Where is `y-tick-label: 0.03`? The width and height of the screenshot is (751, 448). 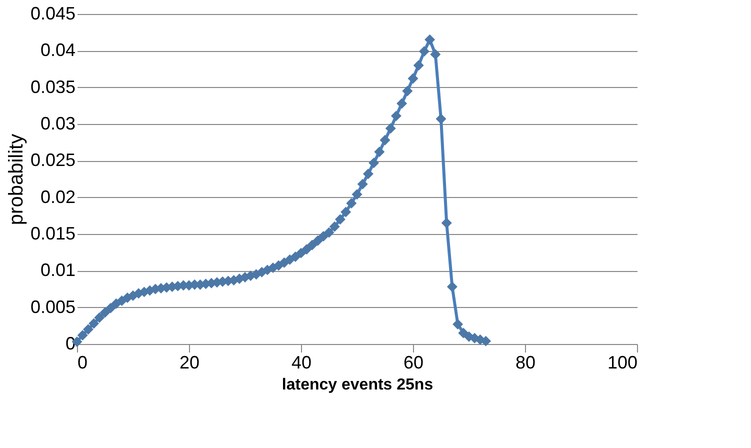 y-tick-label: 0.03 is located at coordinates (58, 124).